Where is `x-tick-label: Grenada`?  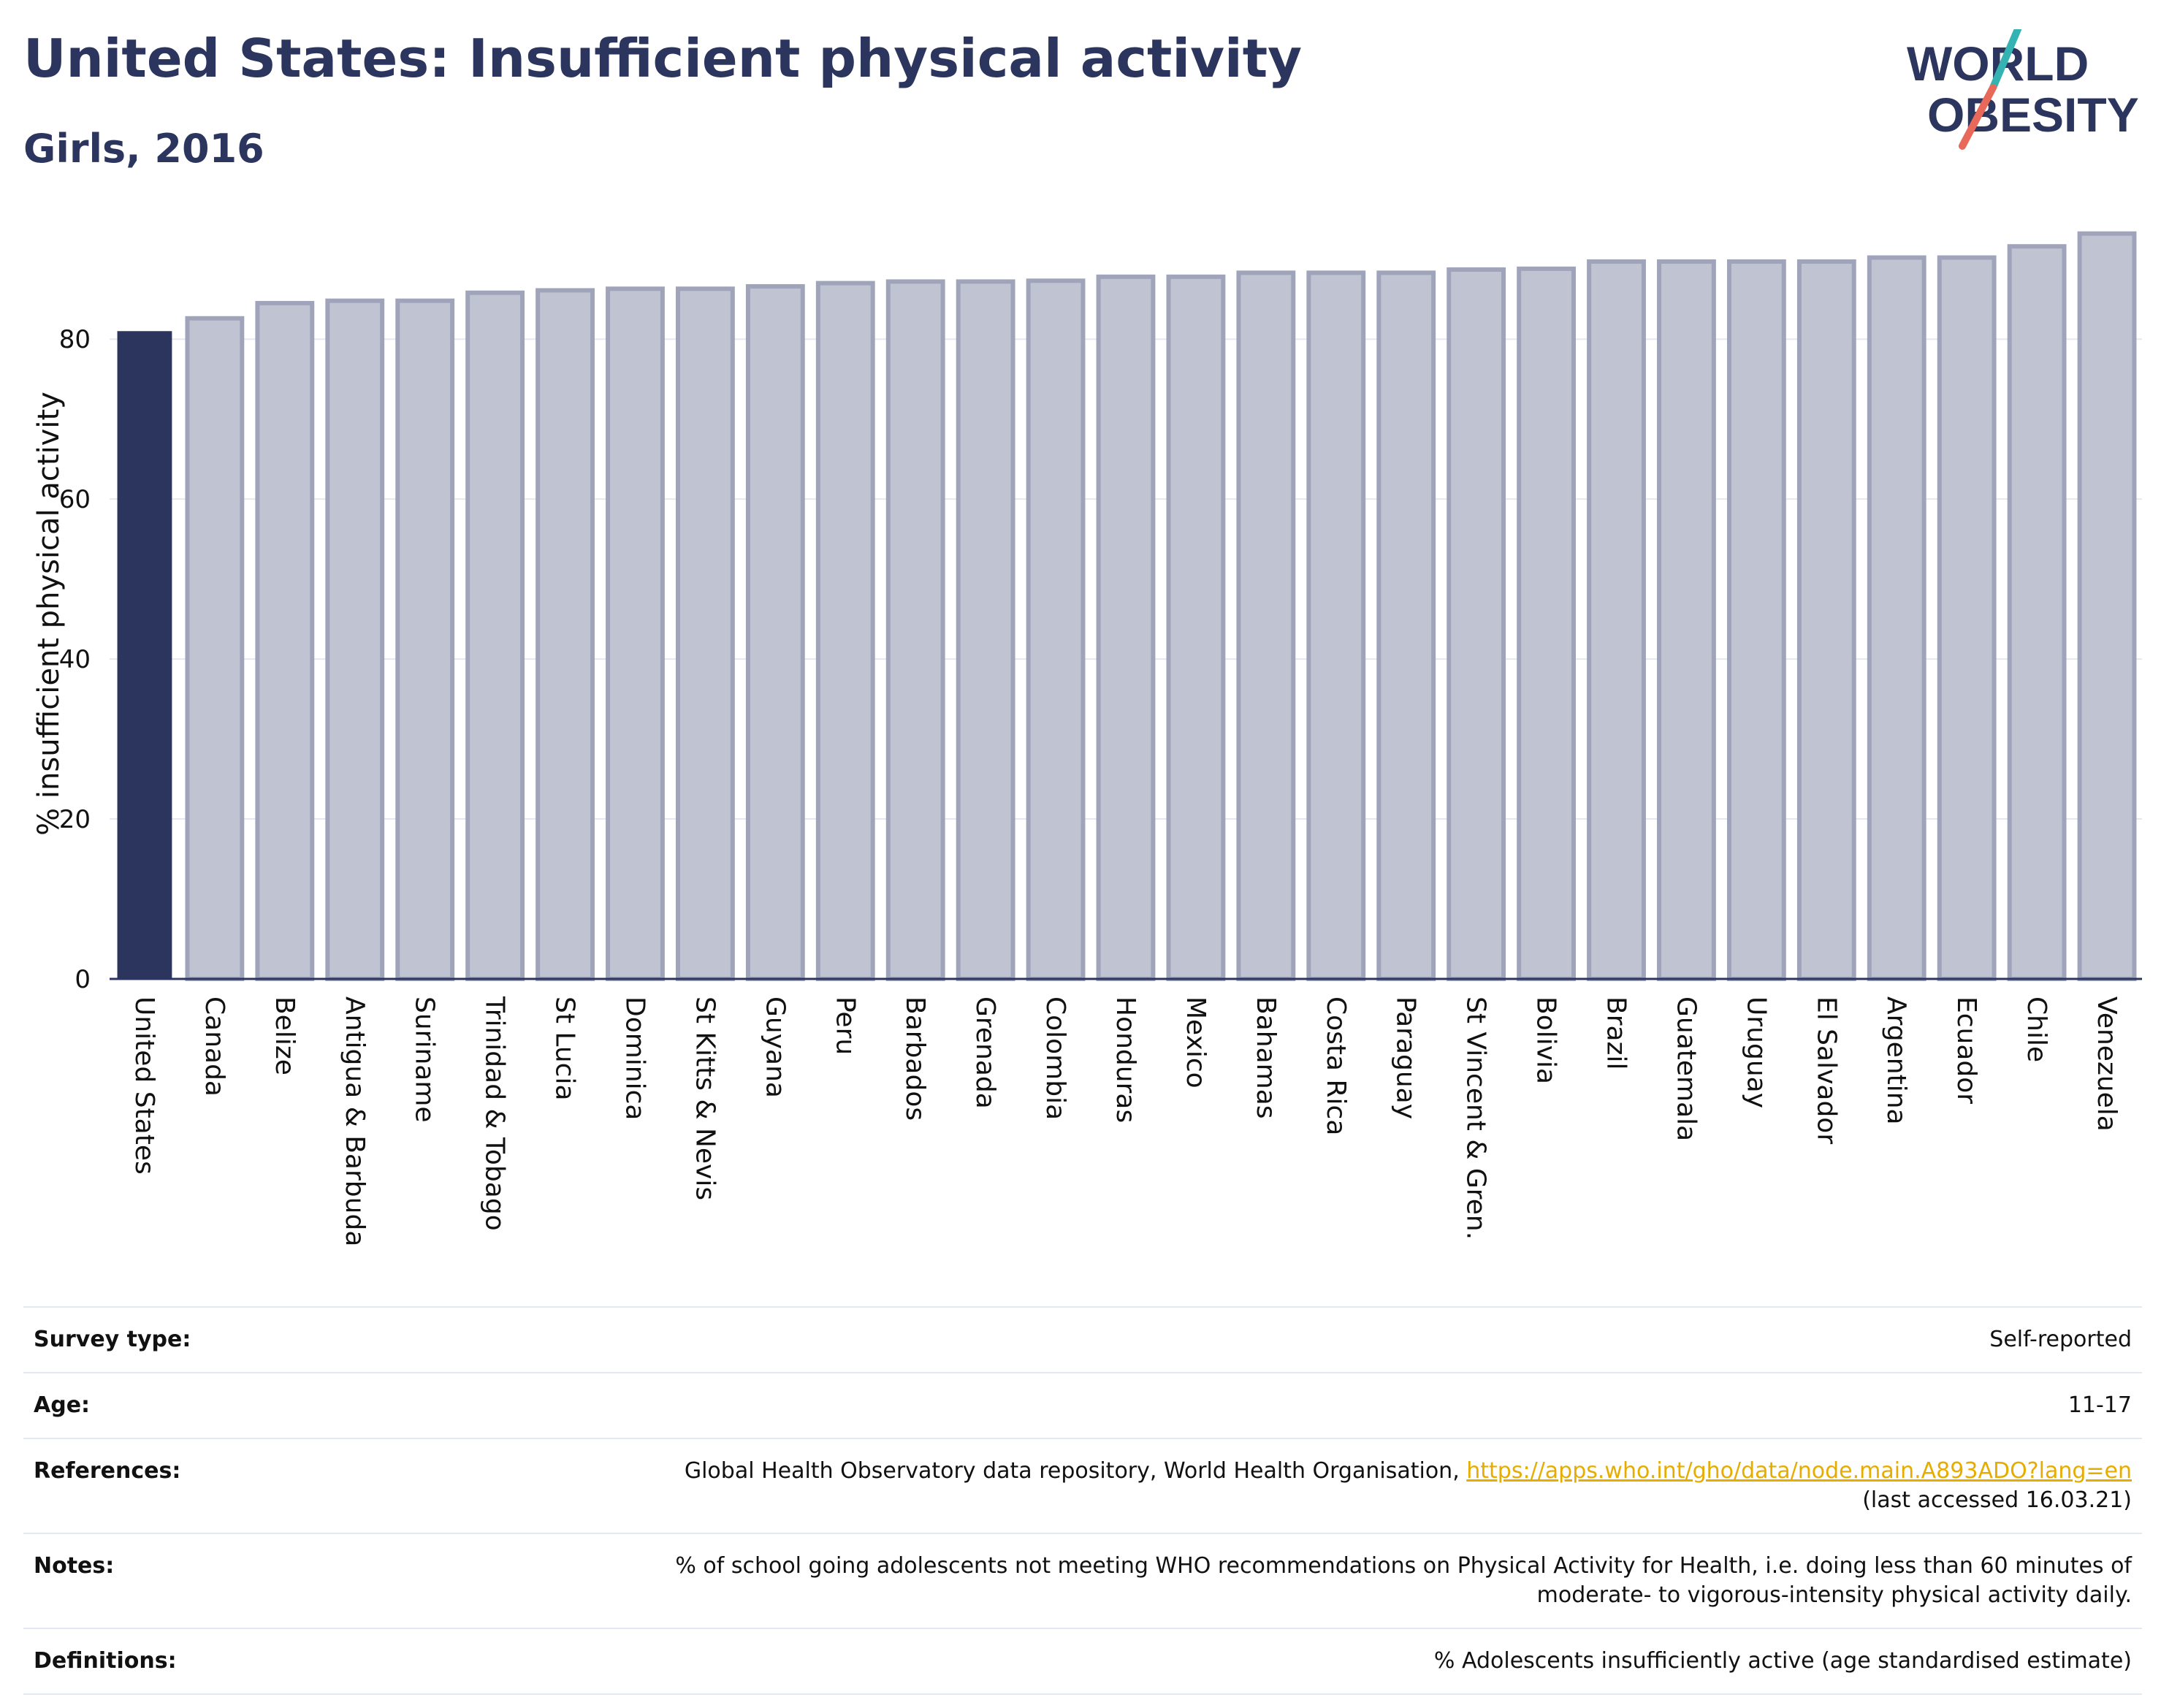 x-tick-label: Grenada is located at coordinates (985, 1052).